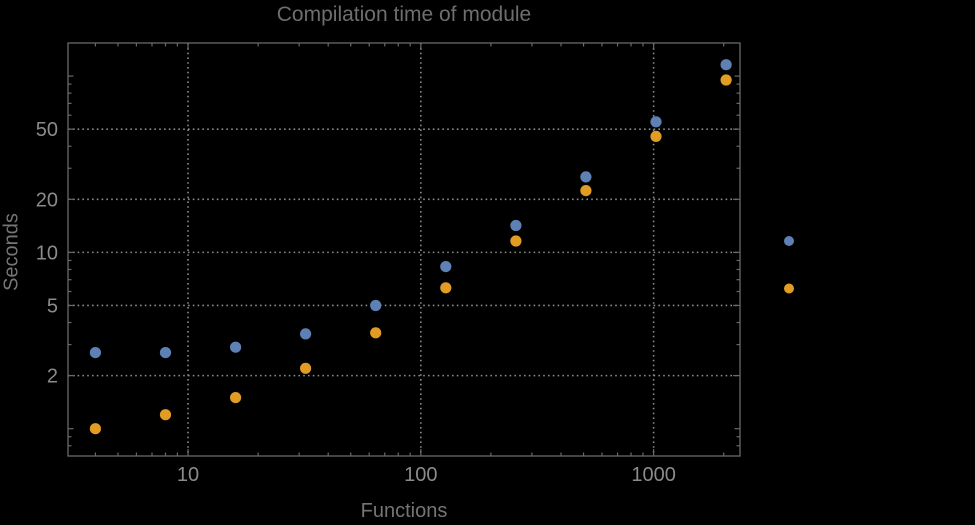  I want to click on y-tick-labels: 2 5 10 20 50, so click(47, 253).